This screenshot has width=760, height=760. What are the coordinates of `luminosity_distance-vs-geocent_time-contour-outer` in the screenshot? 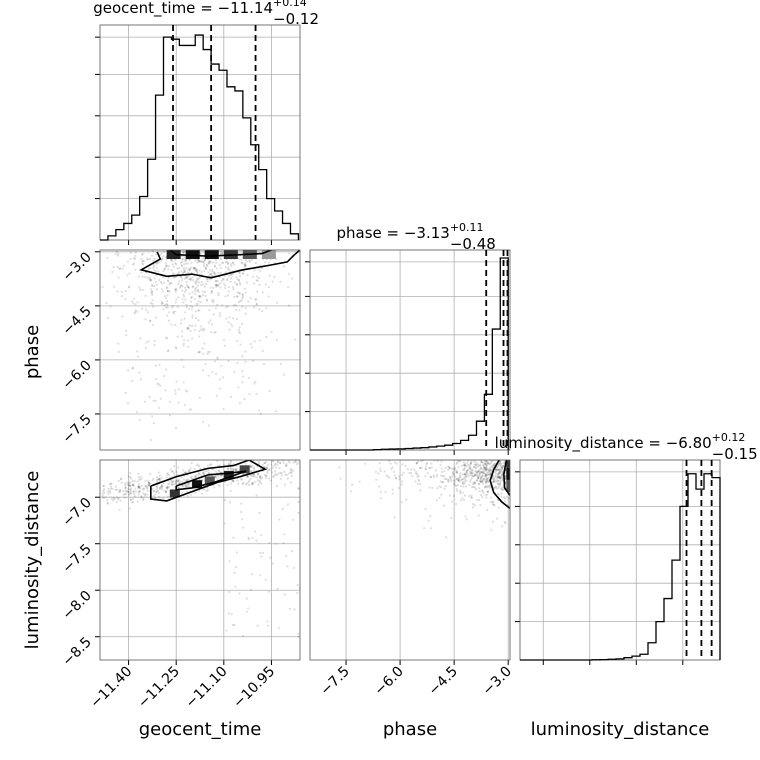 It's located at (208, 481).